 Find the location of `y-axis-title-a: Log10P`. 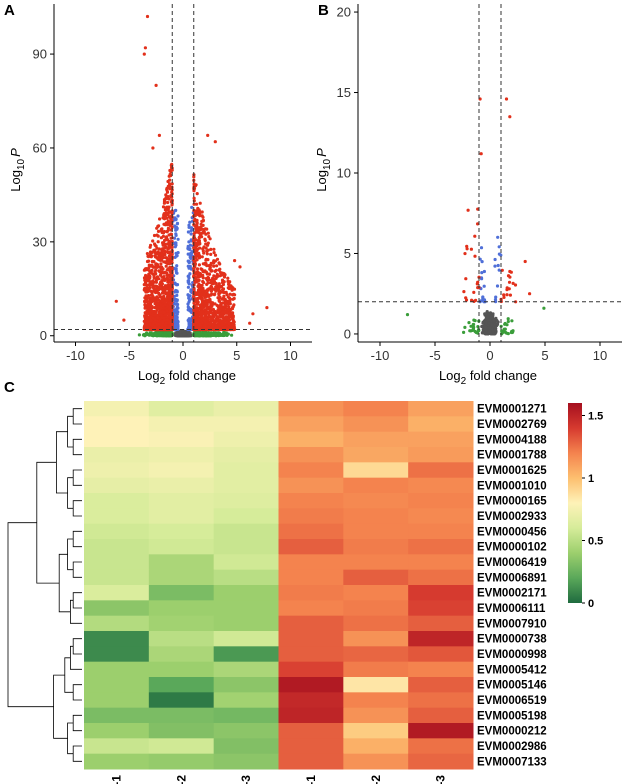

y-axis-title-a: Log10P is located at coordinates (17, 170).